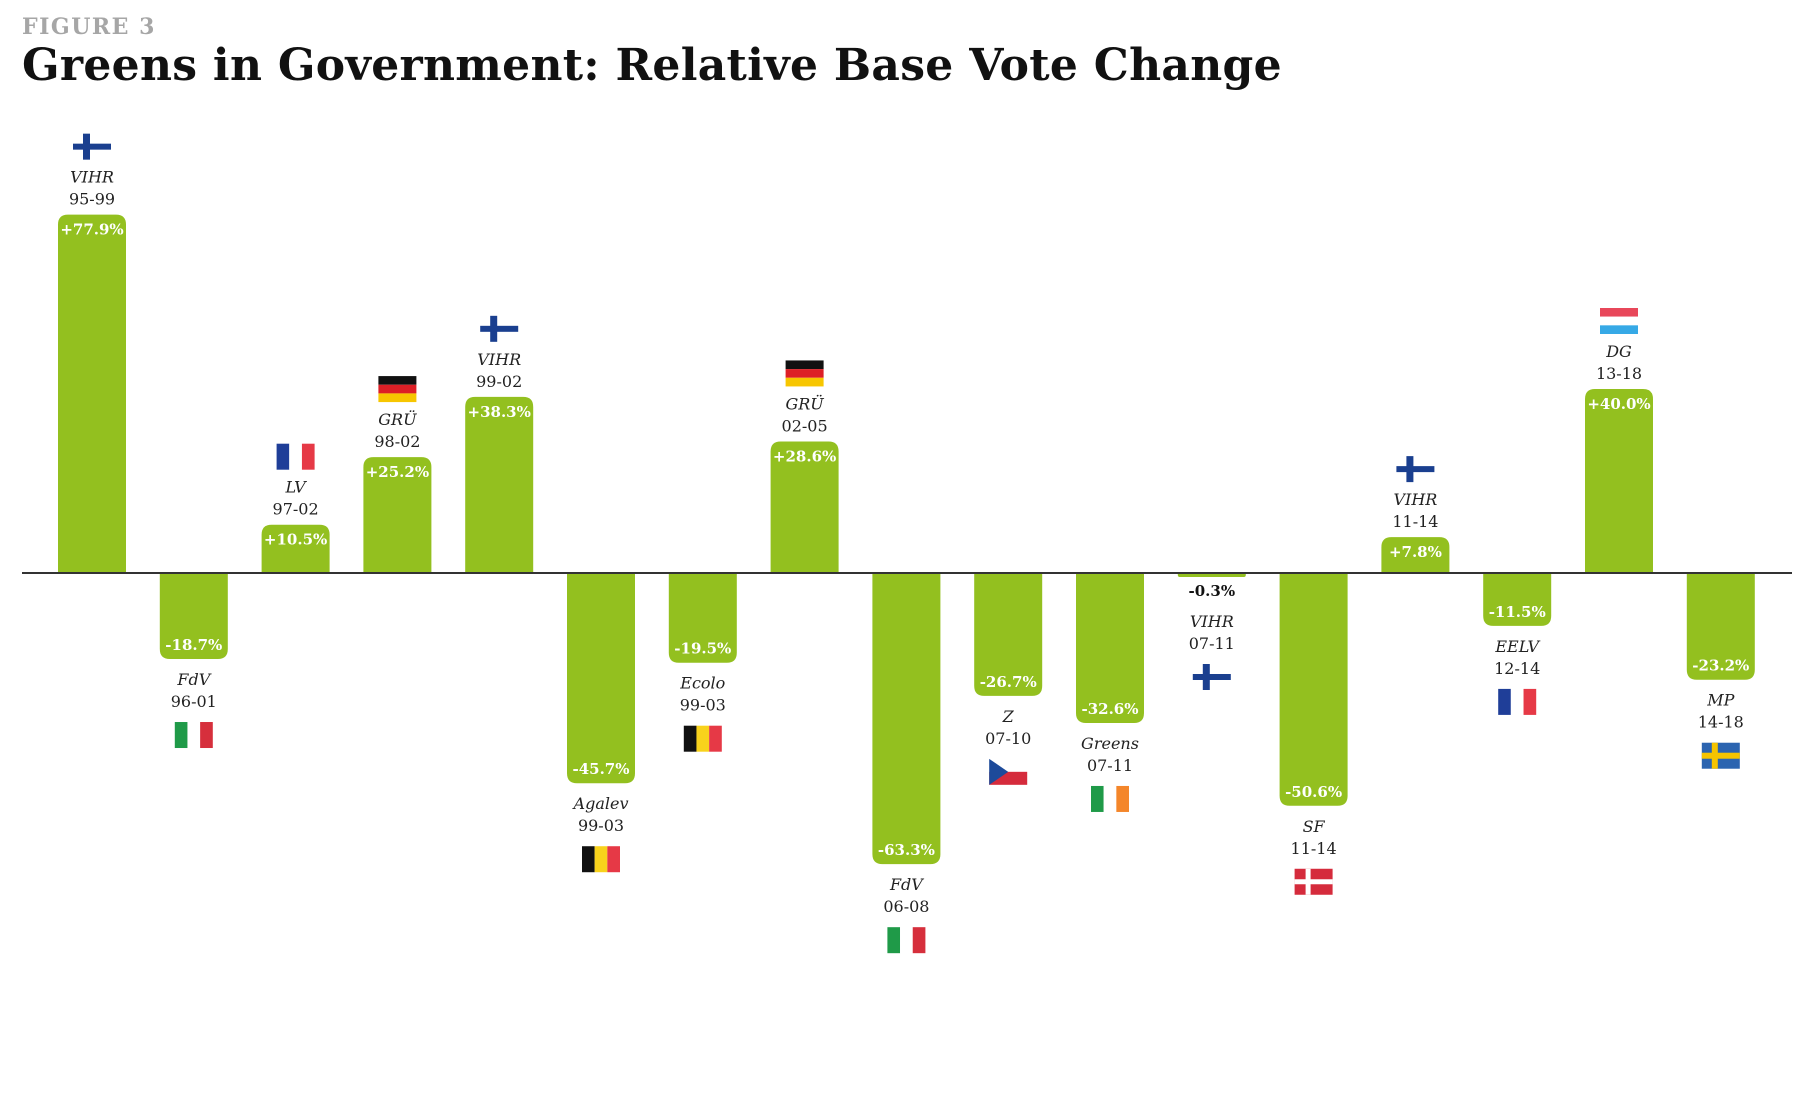  I want to click on period-label: 14-18, so click(1721, 722).